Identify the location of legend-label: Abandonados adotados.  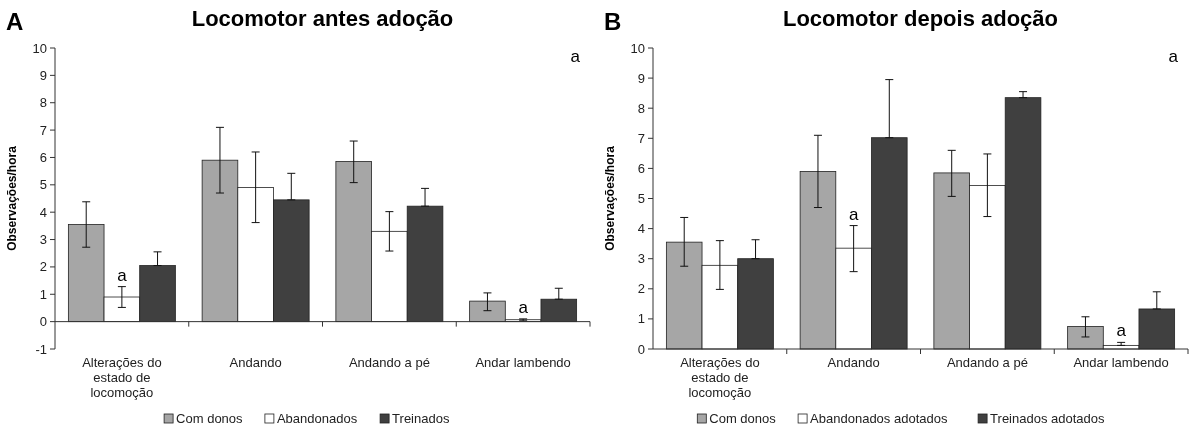
(879, 418).